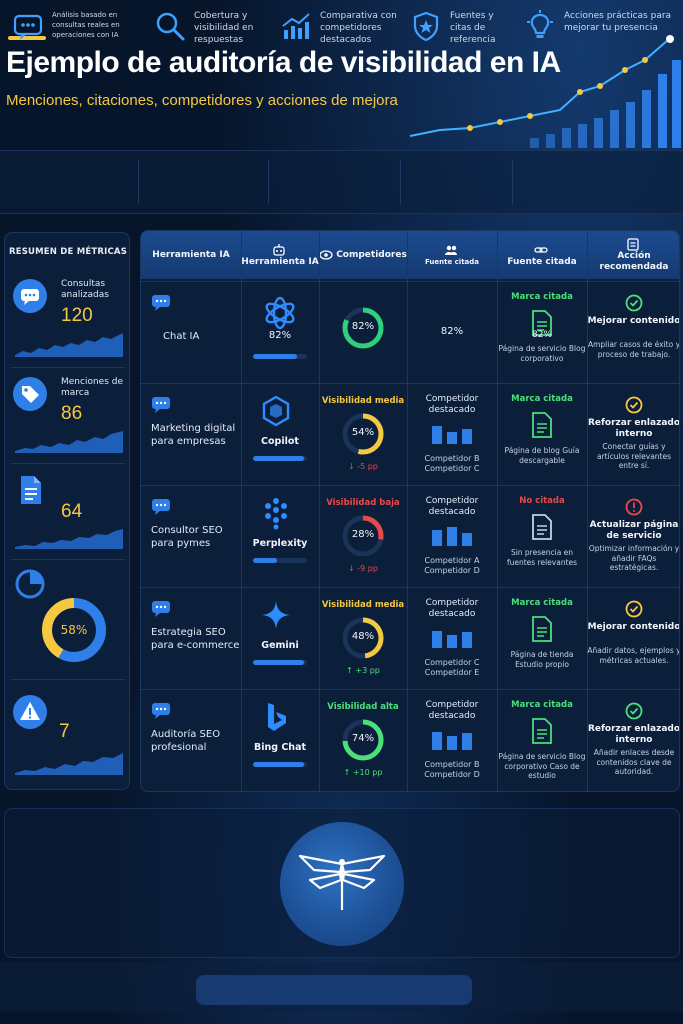  What do you see at coordinates (191, 333) in the screenshot?
I see `query-cell: Chat IA` at bounding box center [191, 333].